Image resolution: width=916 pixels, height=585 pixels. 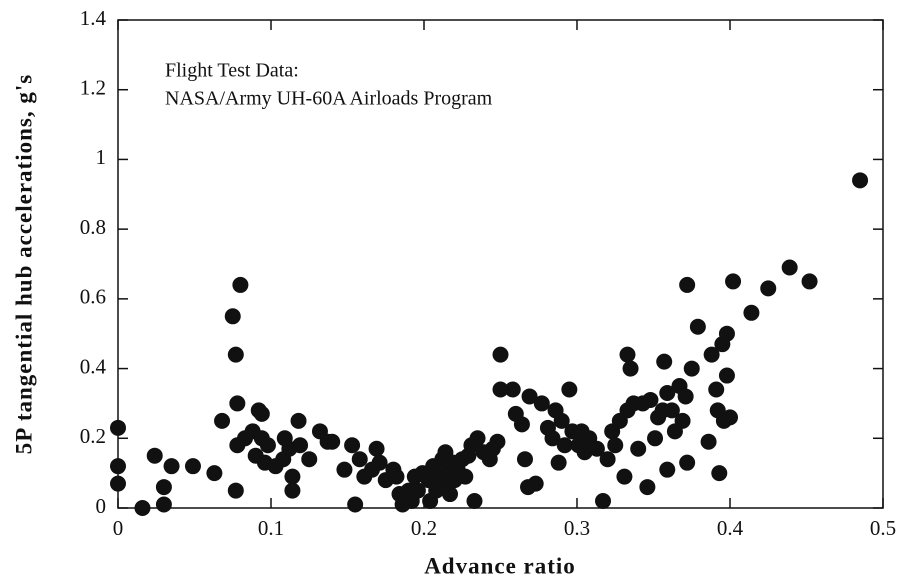 I want to click on y-tick-label: 0.6, so click(x=93, y=297).